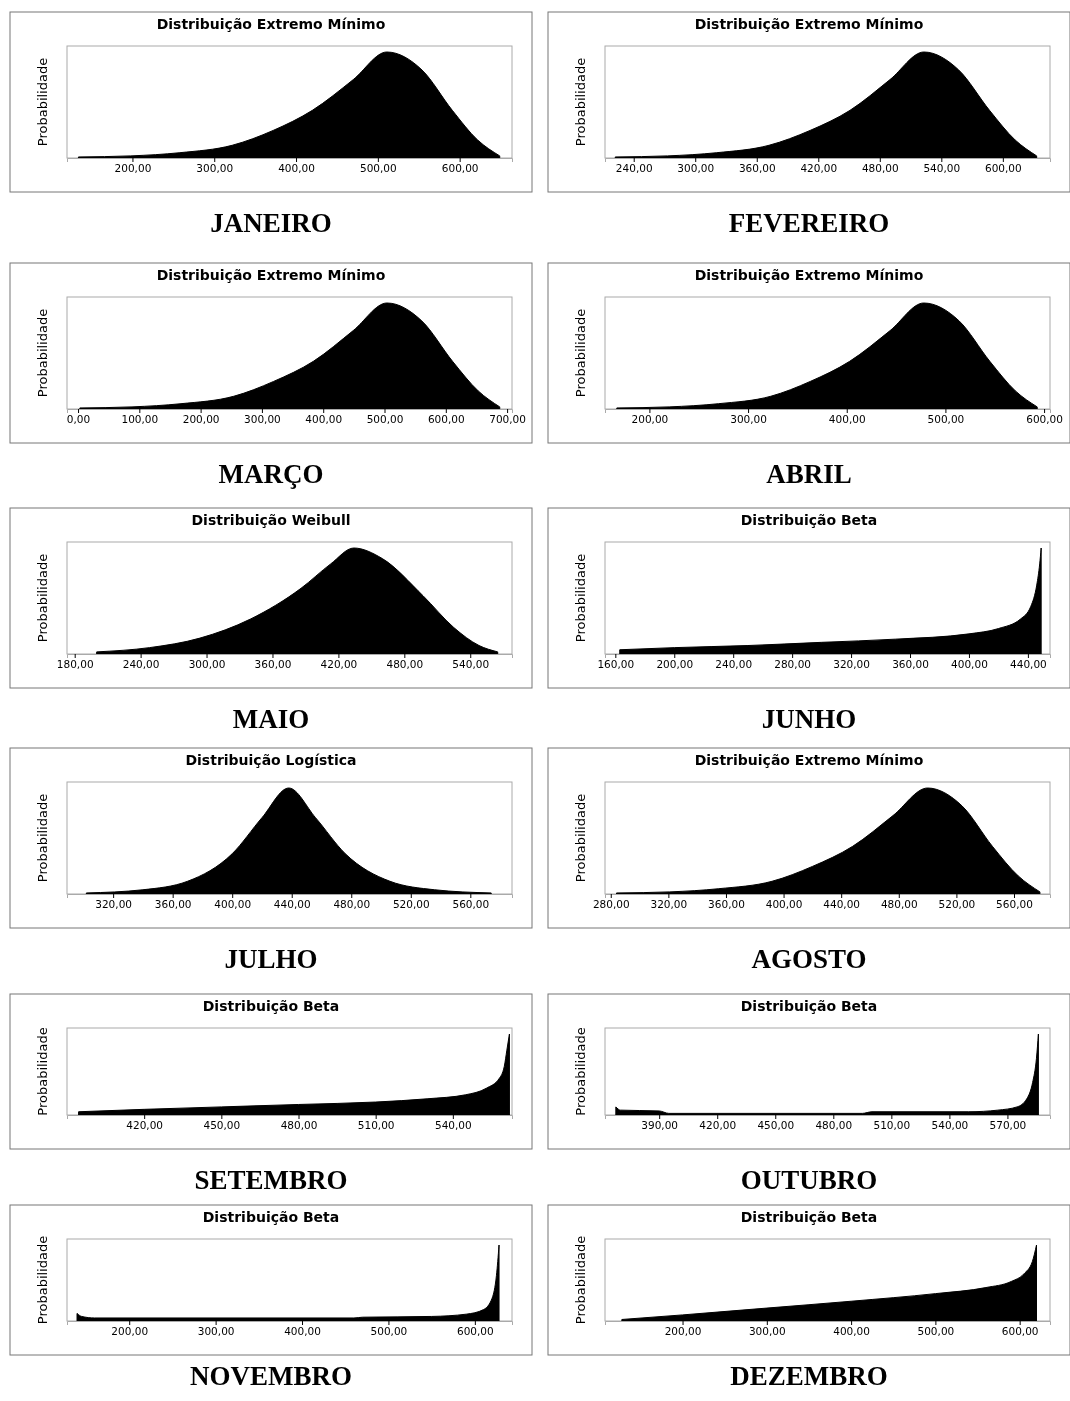  What do you see at coordinates (78, 419) in the screenshot?
I see `x-tick-label: 0,00` at bounding box center [78, 419].